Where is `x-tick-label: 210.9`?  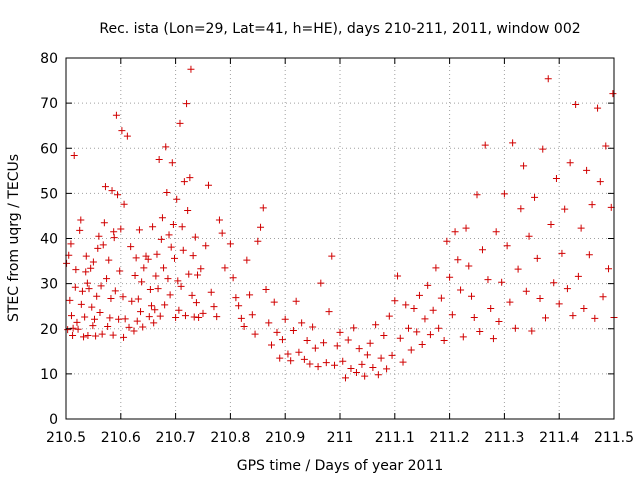 x-tick-label: 210.9 is located at coordinates (285, 438).